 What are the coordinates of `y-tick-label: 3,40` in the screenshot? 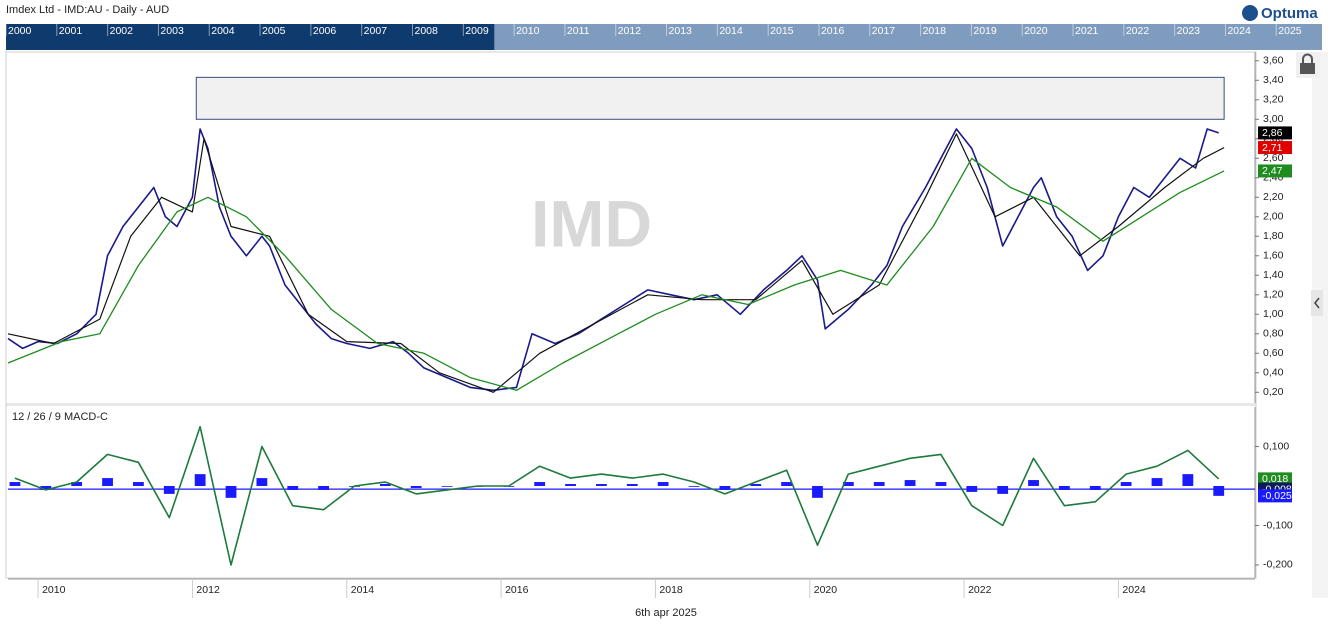 It's located at (1273, 80).